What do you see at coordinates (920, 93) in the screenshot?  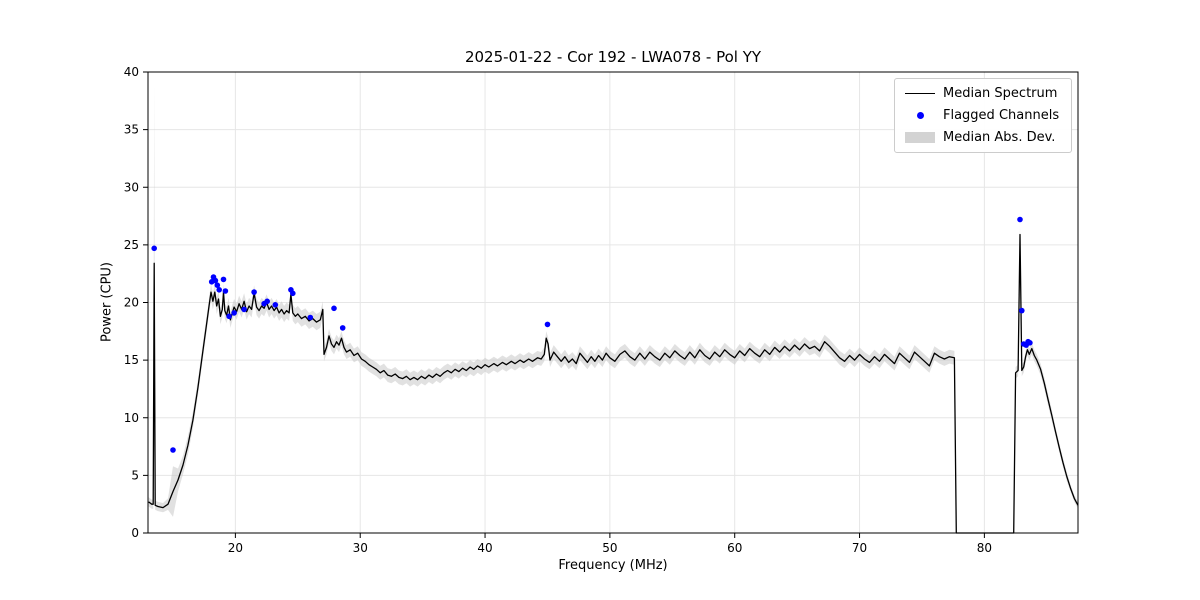 I see `line-swatch-icon` at bounding box center [920, 93].